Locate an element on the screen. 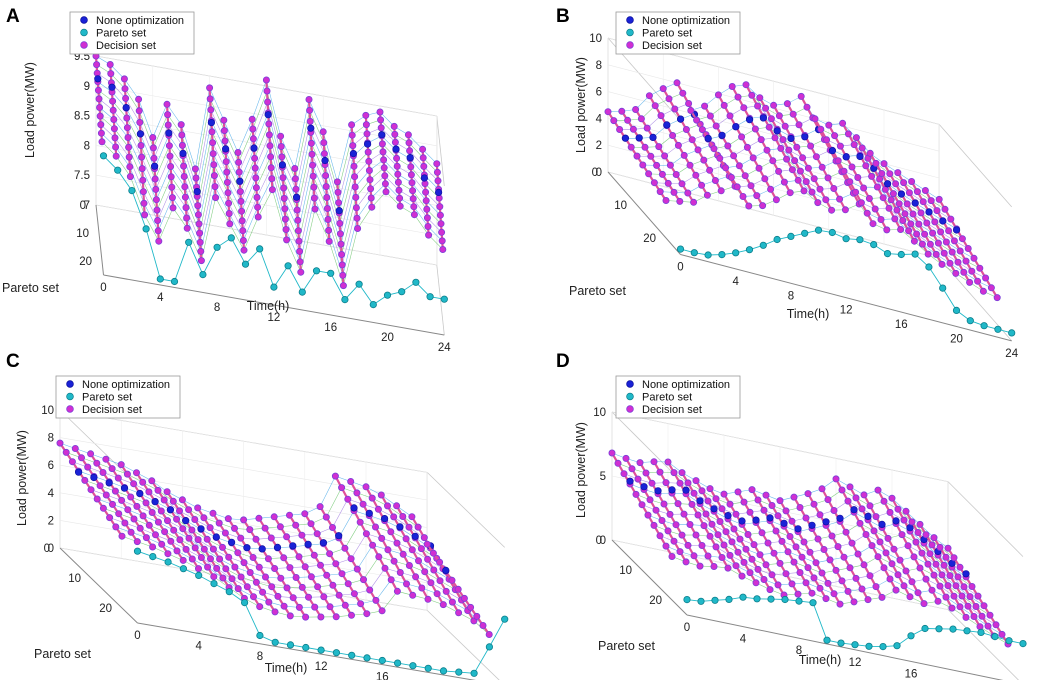 Image resolution: width=1052 pixels, height=680 pixels. time-tick-label: 0 is located at coordinates (137, 636).